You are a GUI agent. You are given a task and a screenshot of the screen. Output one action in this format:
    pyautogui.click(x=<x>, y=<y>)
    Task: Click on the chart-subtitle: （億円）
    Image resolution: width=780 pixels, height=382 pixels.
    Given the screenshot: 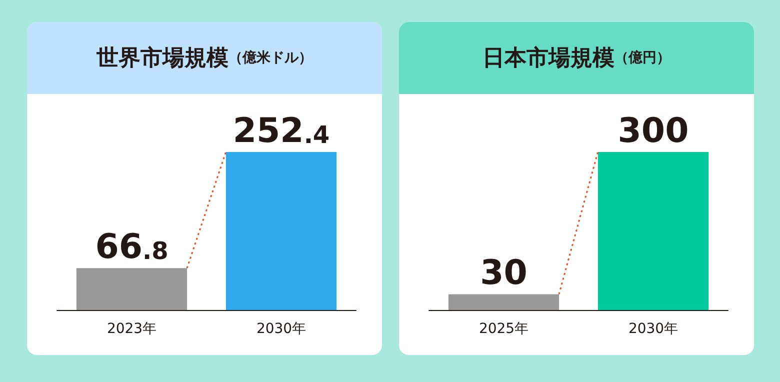 What is the action you would take?
    pyautogui.click(x=642, y=58)
    